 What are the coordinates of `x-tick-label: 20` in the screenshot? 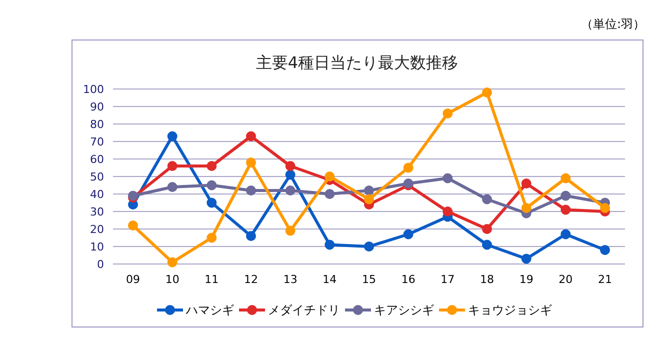 It's located at (565, 279).